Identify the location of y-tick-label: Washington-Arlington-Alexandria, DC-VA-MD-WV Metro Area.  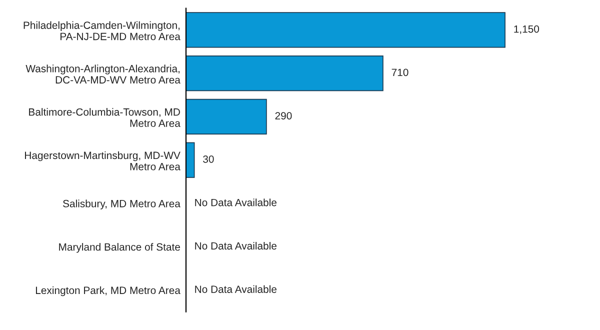
(103, 74).